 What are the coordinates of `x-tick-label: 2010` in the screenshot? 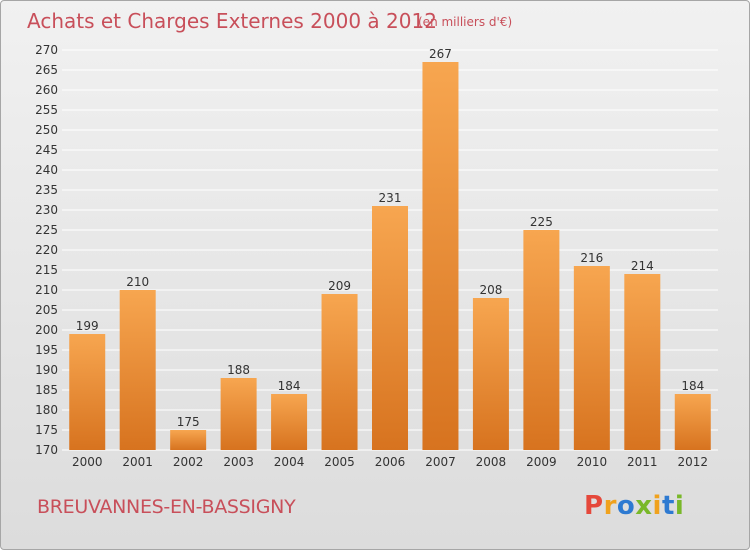 It's located at (592, 462).